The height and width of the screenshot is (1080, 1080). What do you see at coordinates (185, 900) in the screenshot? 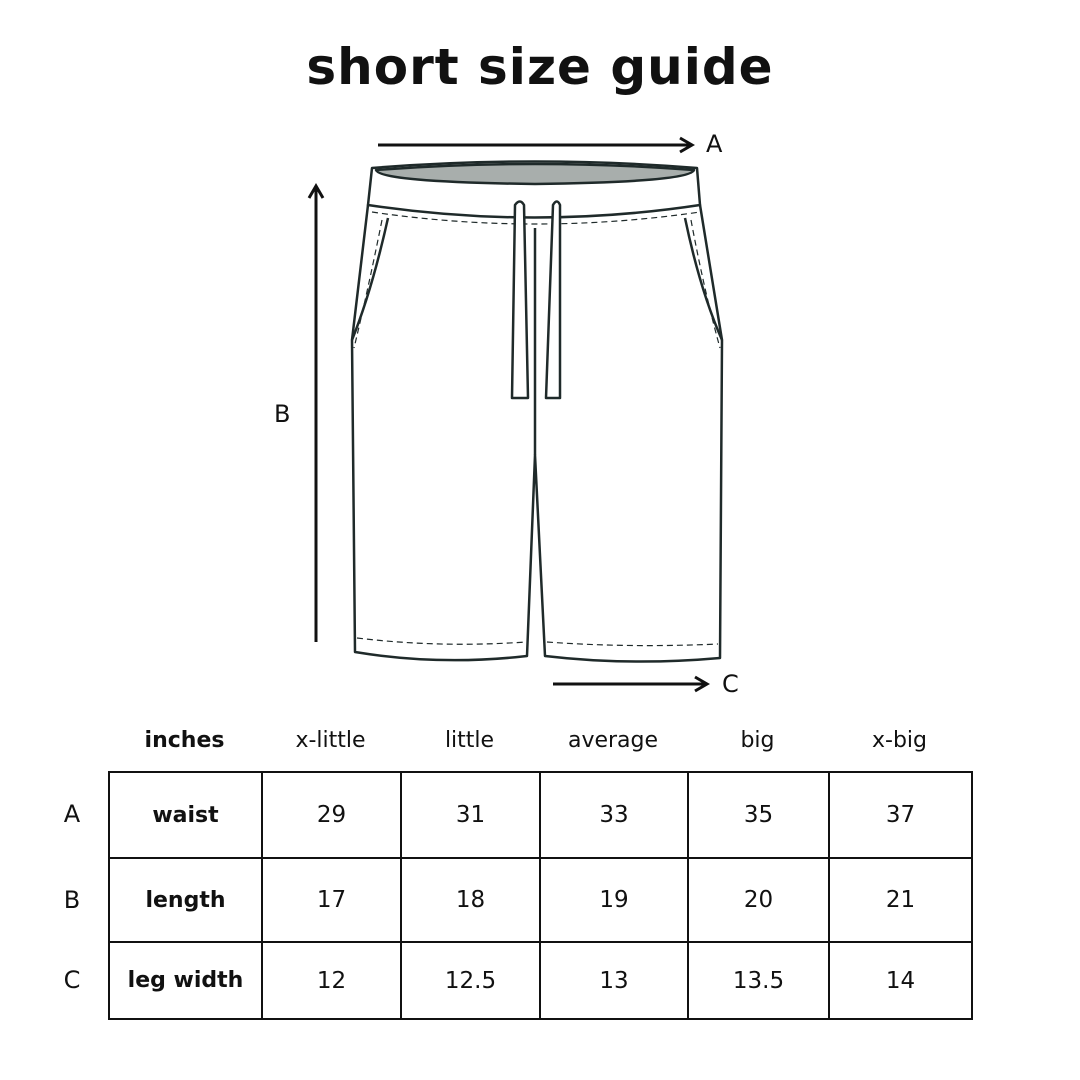
I see `row-name: length` at bounding box center [185, 900].